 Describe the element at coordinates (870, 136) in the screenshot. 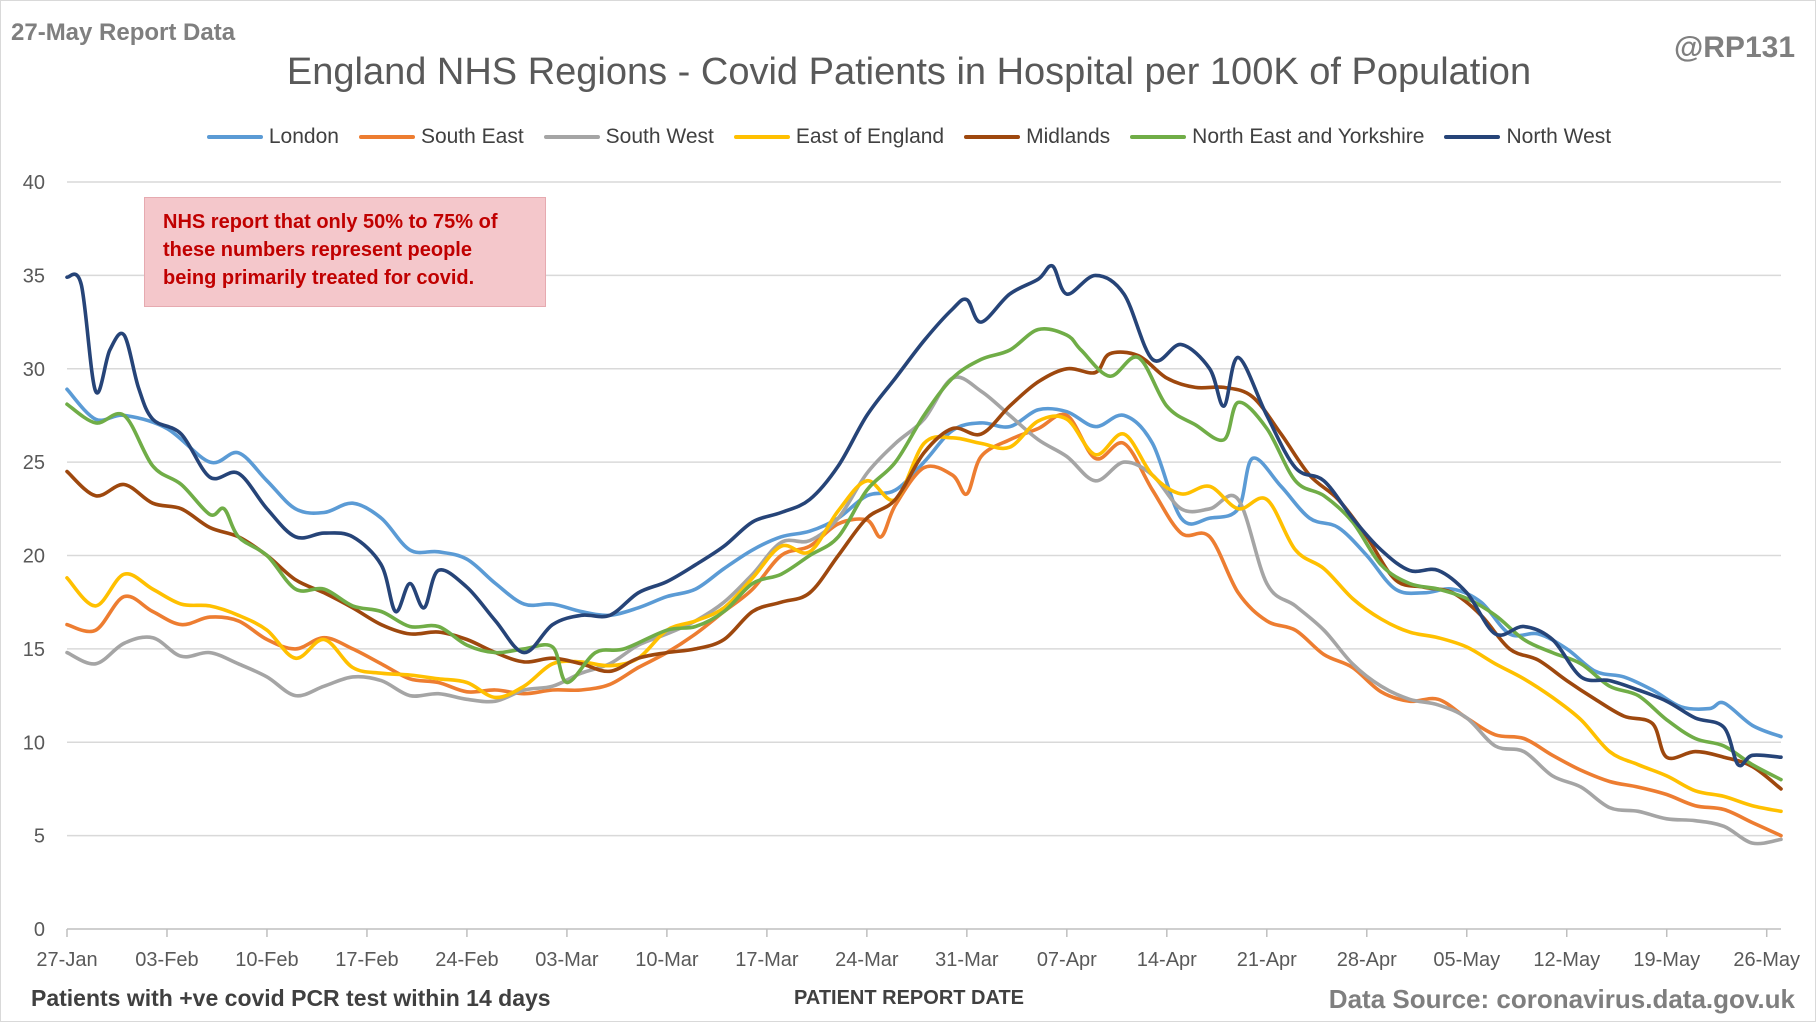

I see `legend-label: East of England` at that location.